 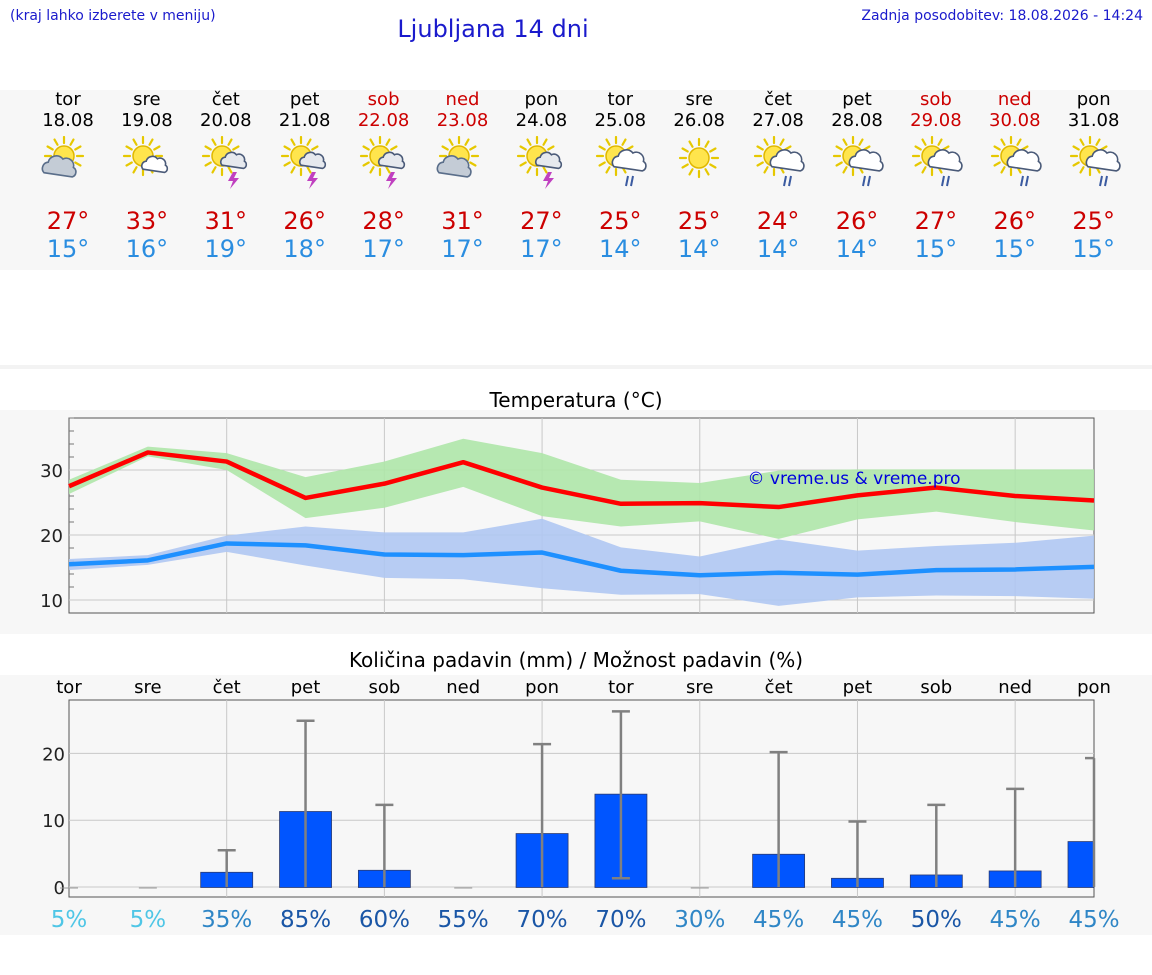 I want to click on day-date: 21.08, so click(x=304, y=120).